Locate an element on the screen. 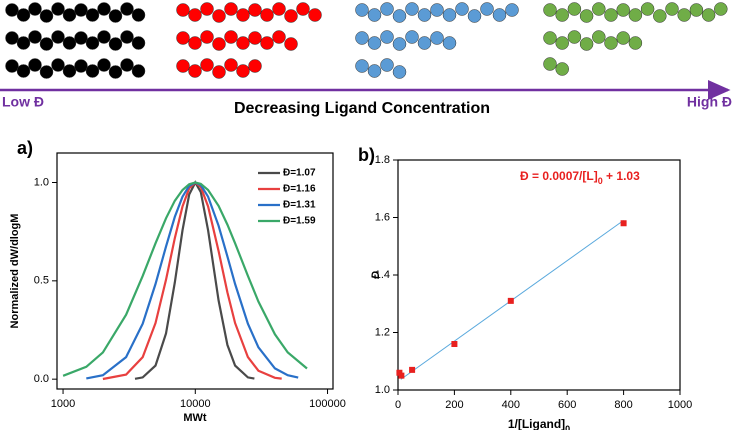 This screenshot has height=430, width=736. x-tick-label: 200 is located at coordinates (454, 405).